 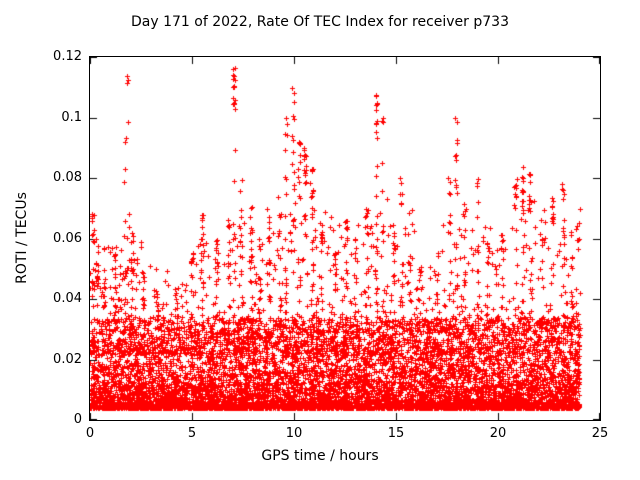 What do you see at coordinates (192, 433) in the screenshot?
I see `x-tick-label: 5` at bounding box center [192, 433].